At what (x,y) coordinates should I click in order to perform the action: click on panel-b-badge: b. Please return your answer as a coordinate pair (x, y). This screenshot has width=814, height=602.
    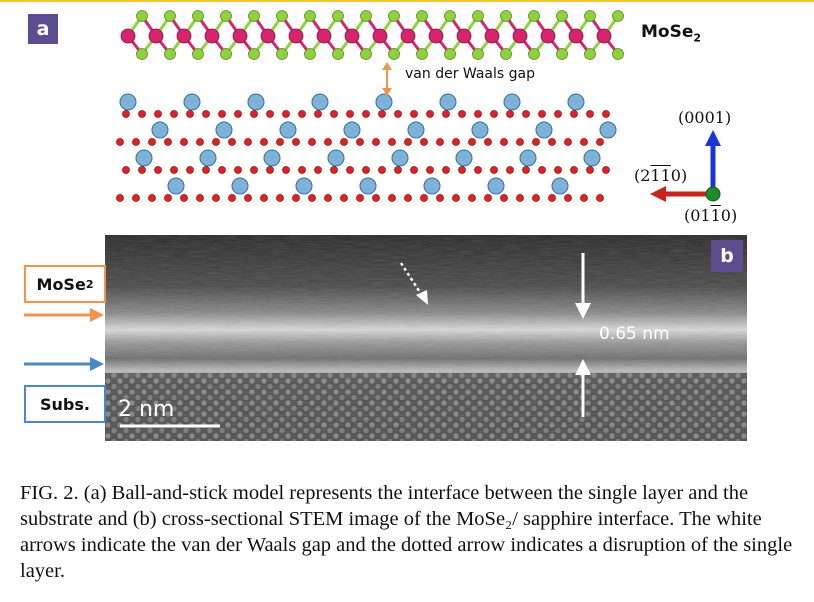
    Looking at the image, I should click on (727, 256).